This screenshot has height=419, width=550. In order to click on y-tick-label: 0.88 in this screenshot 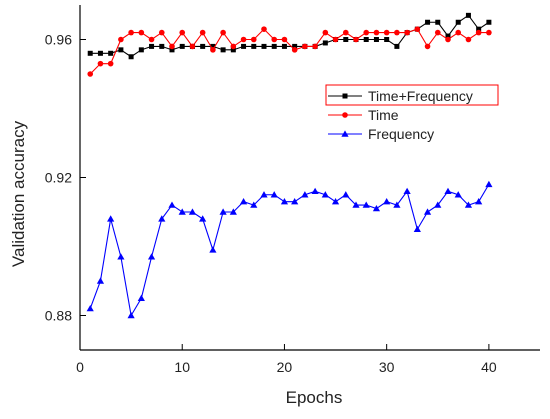, I will do `click(58, 316)`.